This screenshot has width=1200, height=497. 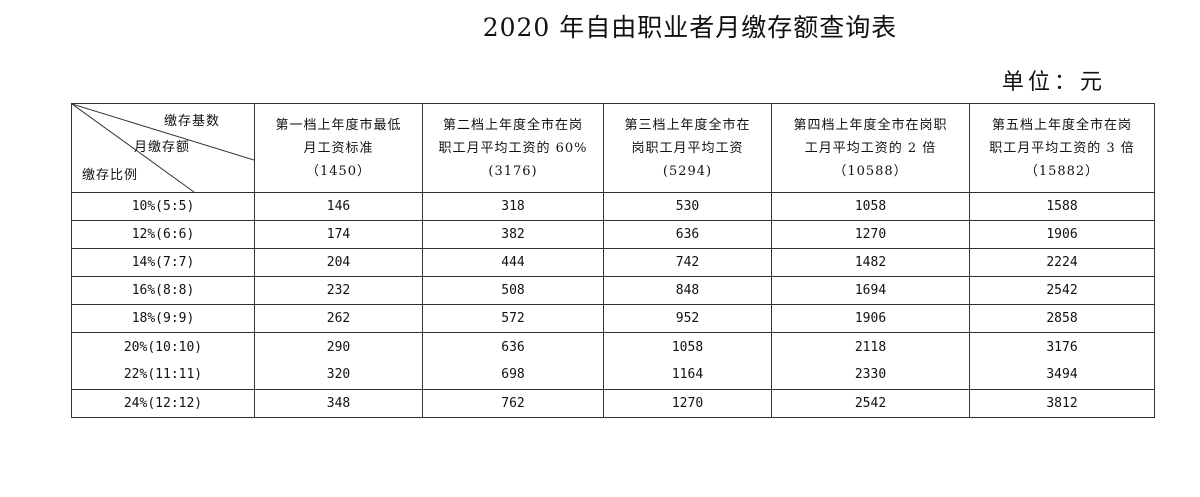 What do you see at coordinates (163, 403) in the screenshot?
I see `ratio-cell: 24%(12:12)` at bounding box center [163, 403].